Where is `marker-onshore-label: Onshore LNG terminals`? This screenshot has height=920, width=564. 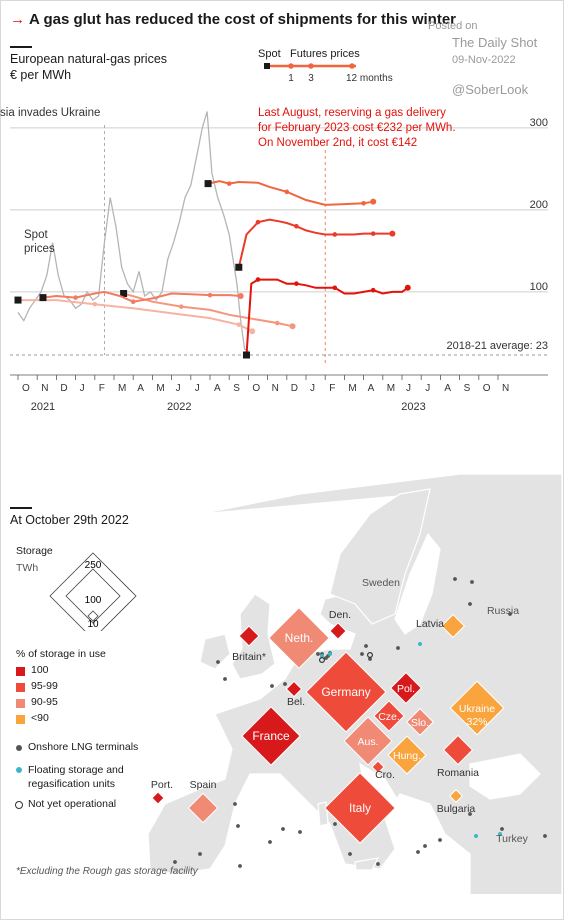
marker-onshore-label: Onshore LNG terminals is located at coordinates (83, 747).